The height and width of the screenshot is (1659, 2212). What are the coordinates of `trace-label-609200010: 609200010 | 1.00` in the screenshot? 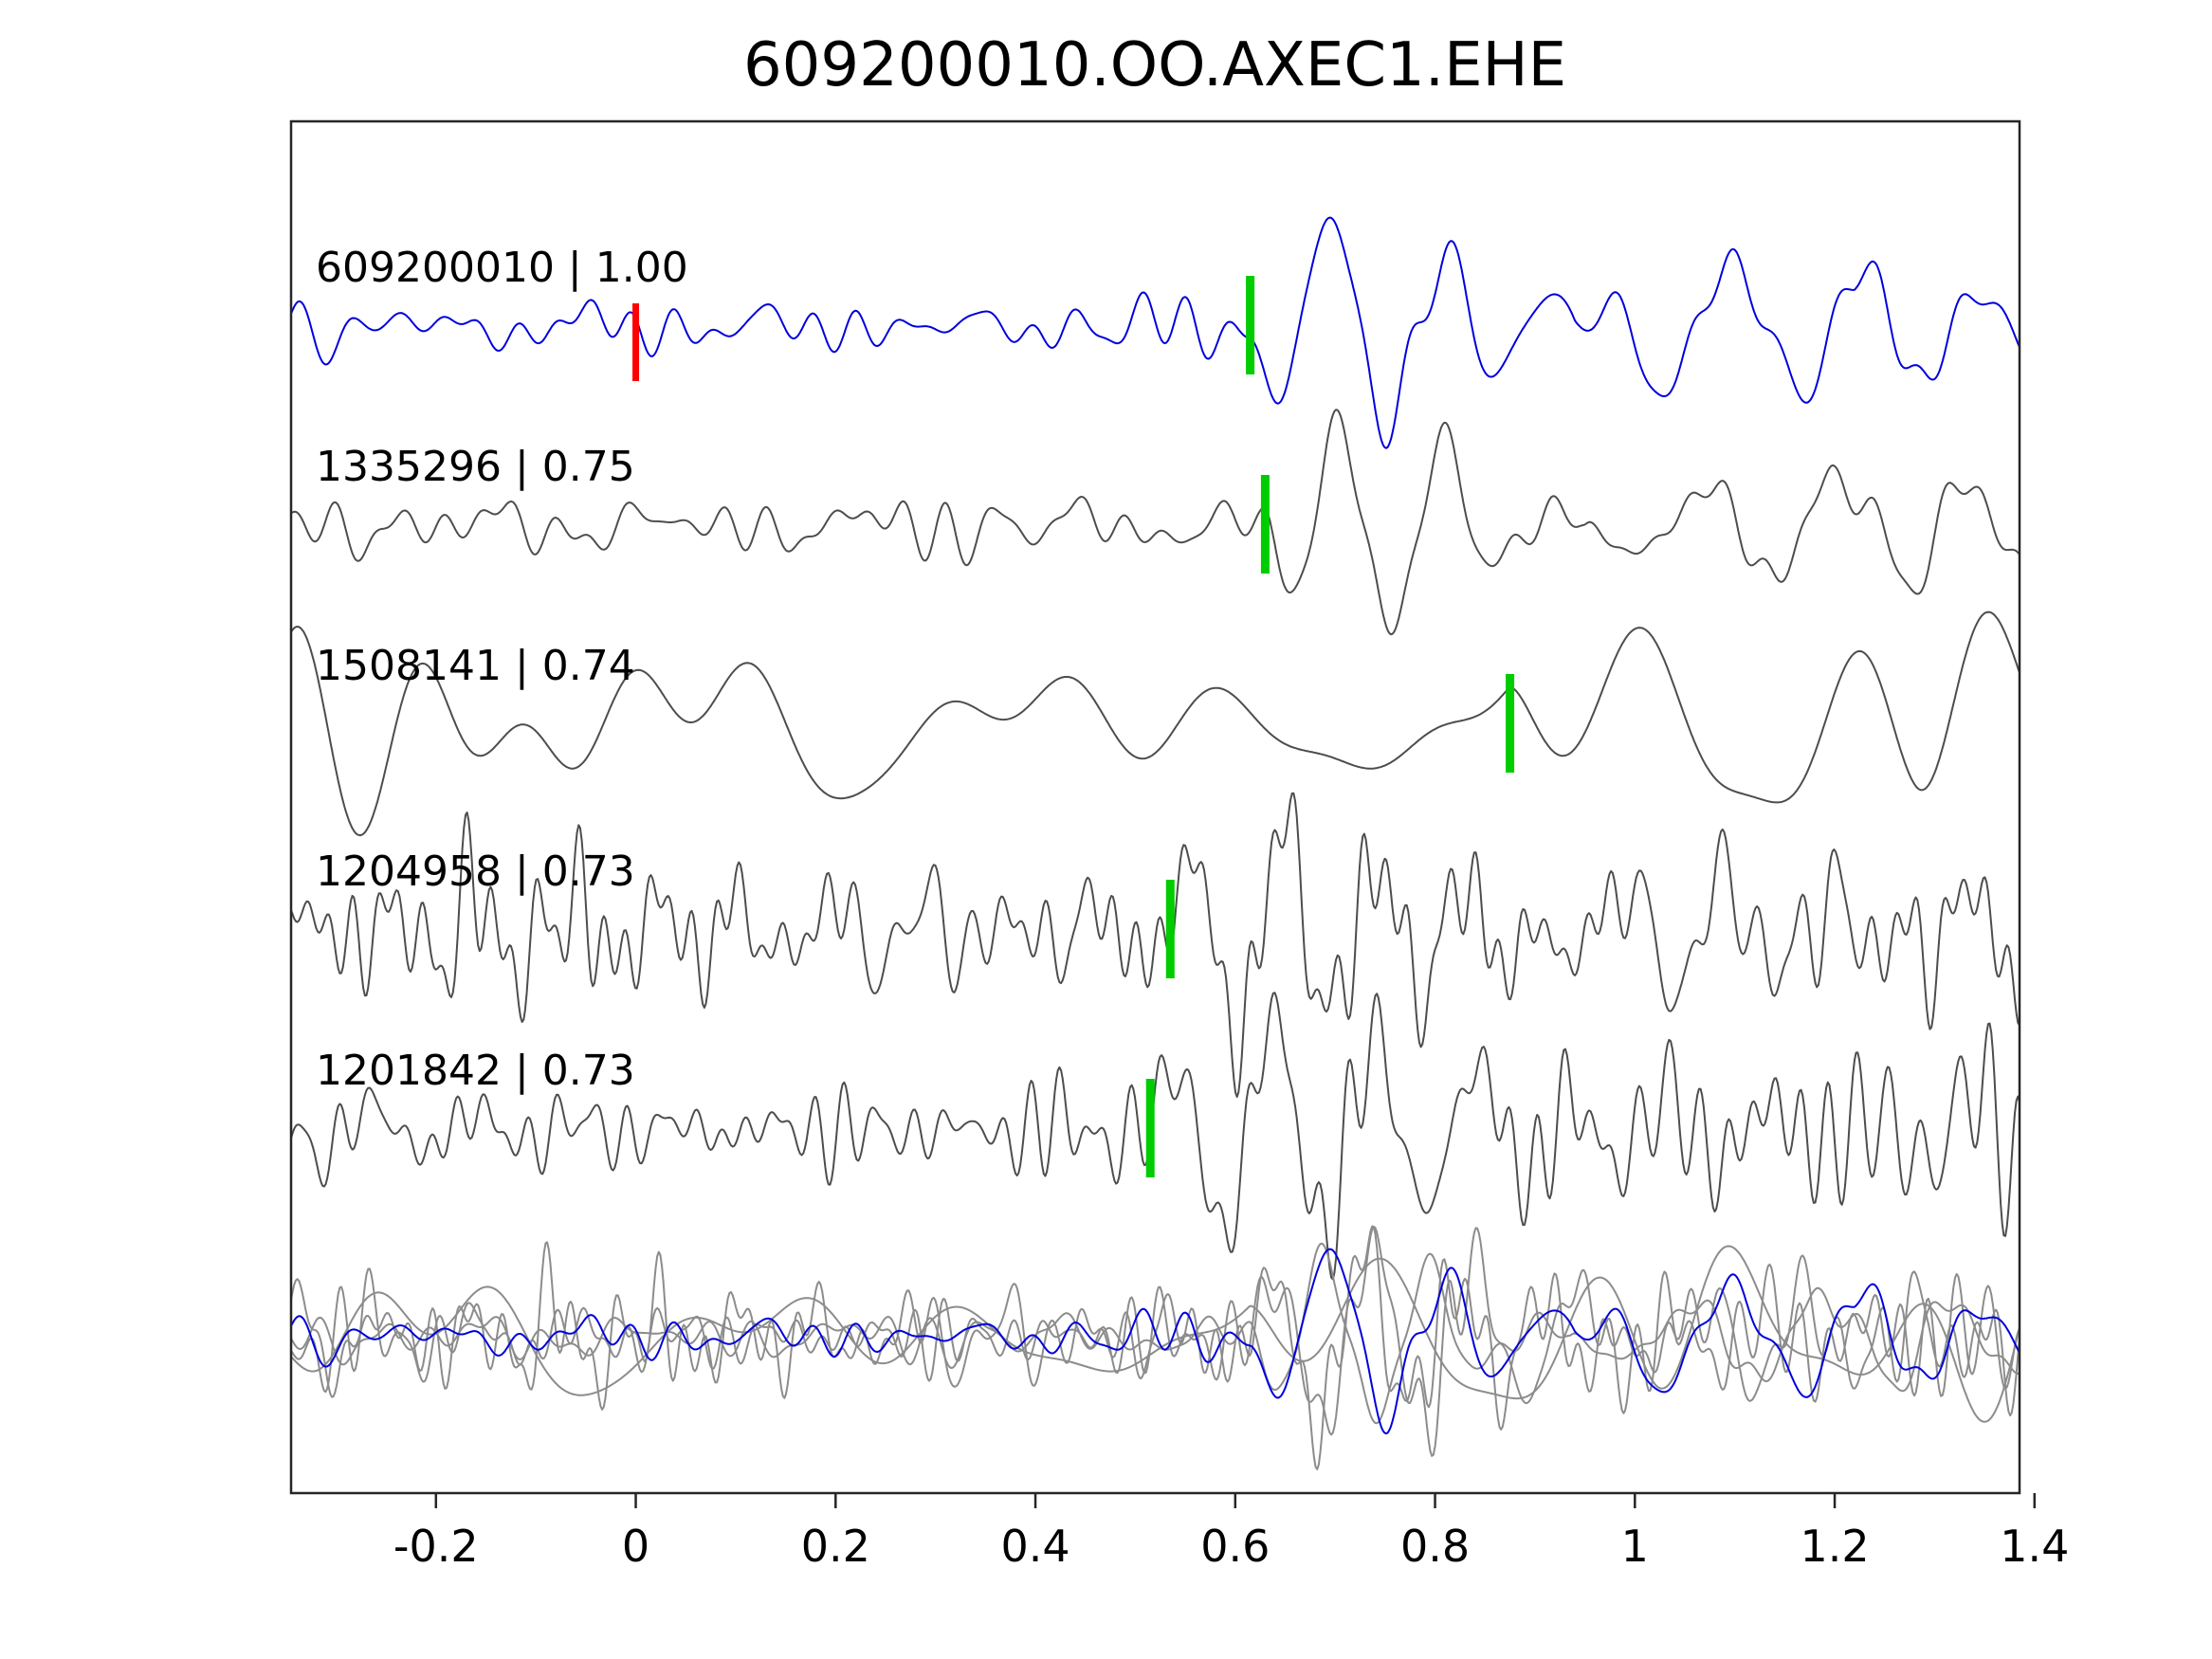 It's located at (502, 268).